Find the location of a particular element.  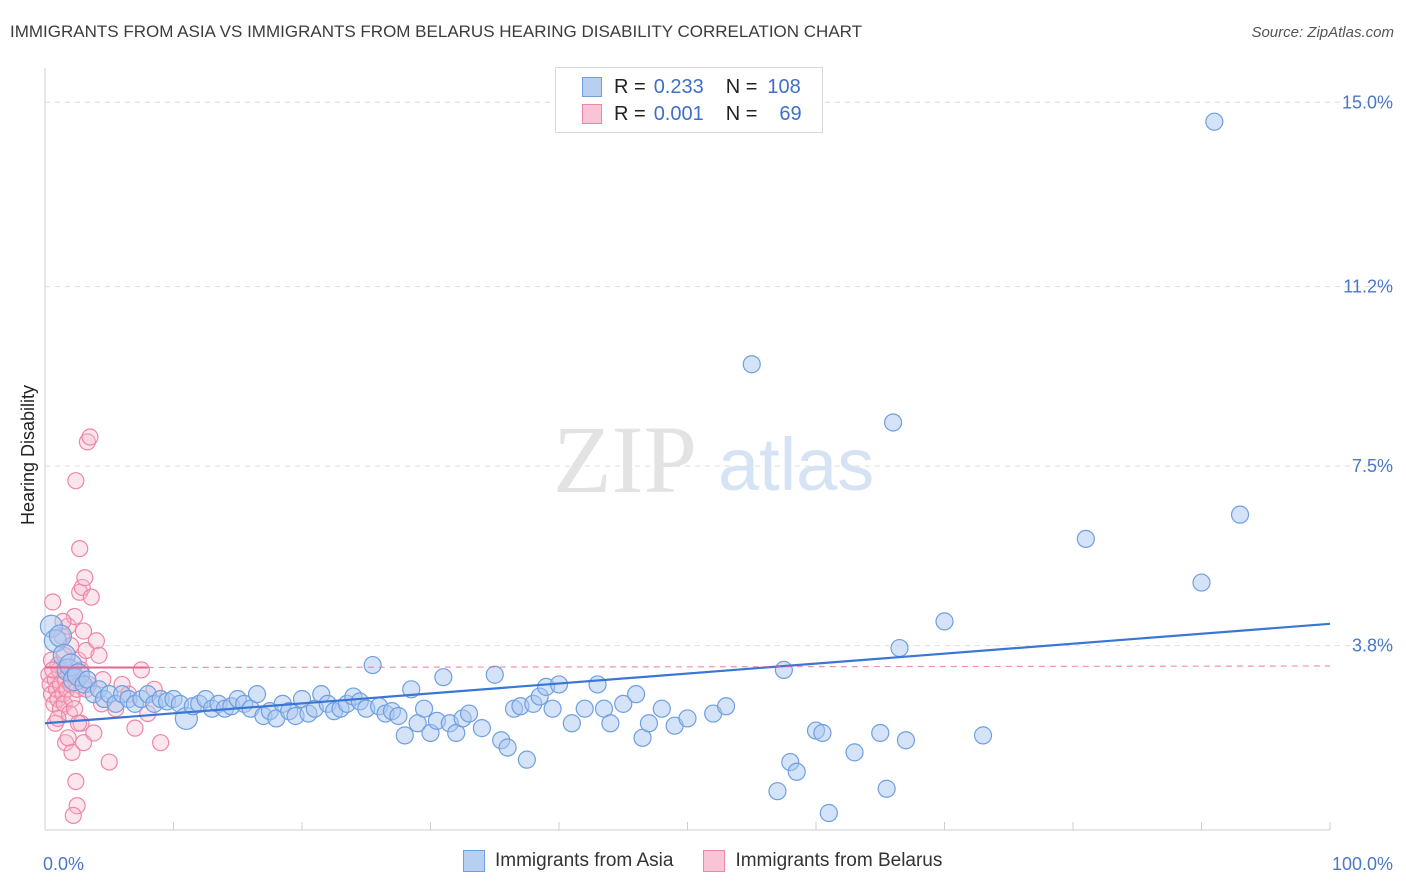

legend-row-asia: R = 0.233 N = 108 is located at coordinates (691, 87).